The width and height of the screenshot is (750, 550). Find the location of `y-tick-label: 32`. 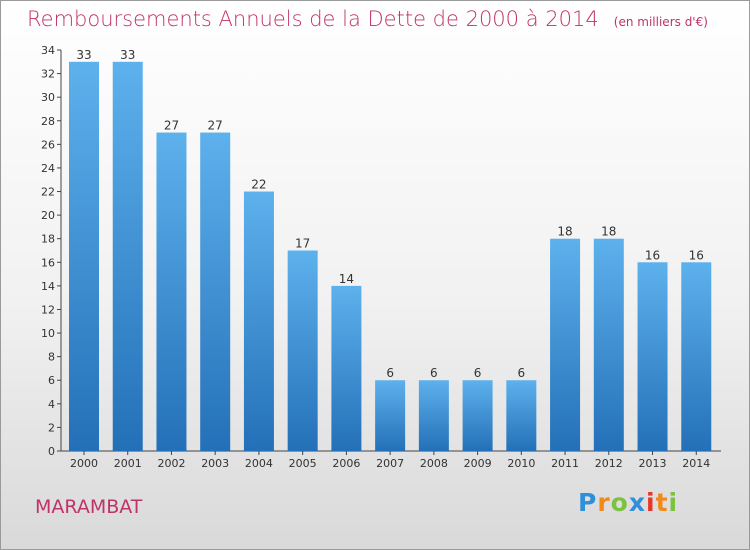

y-tick-label: 32 is located at coordinates (48, 74).